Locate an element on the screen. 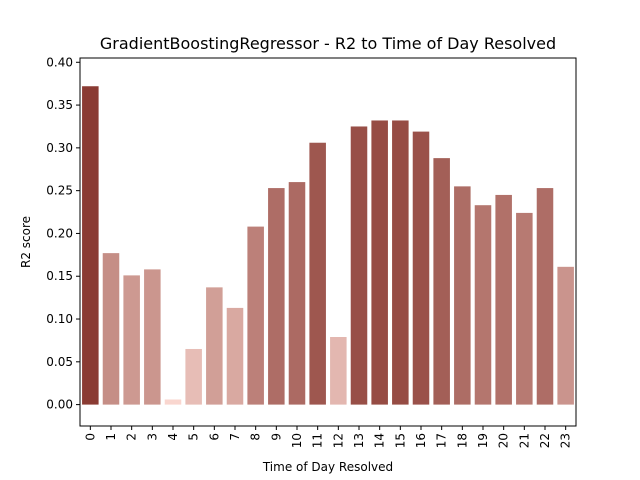 The height and width of the screenshot is (480, 640). x-tick-label-10: 10 is located at coordinates (297, 440).